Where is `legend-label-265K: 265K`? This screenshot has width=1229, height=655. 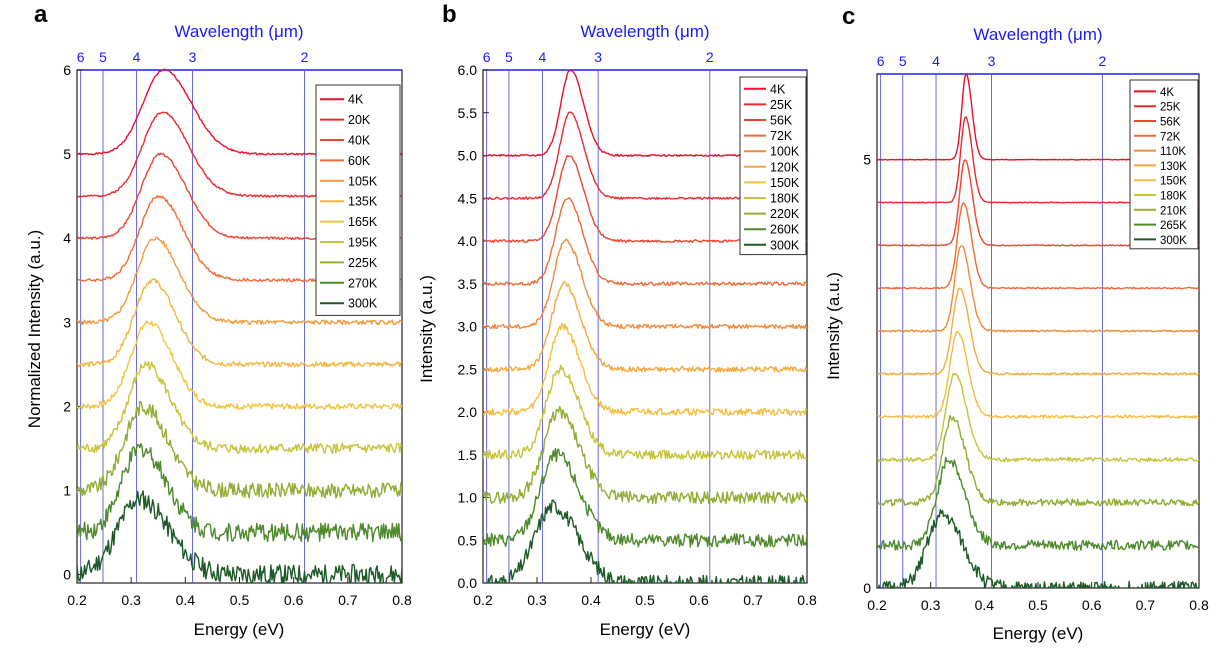 legend-label-265K: 265K is located at coordinates (1173, 226).